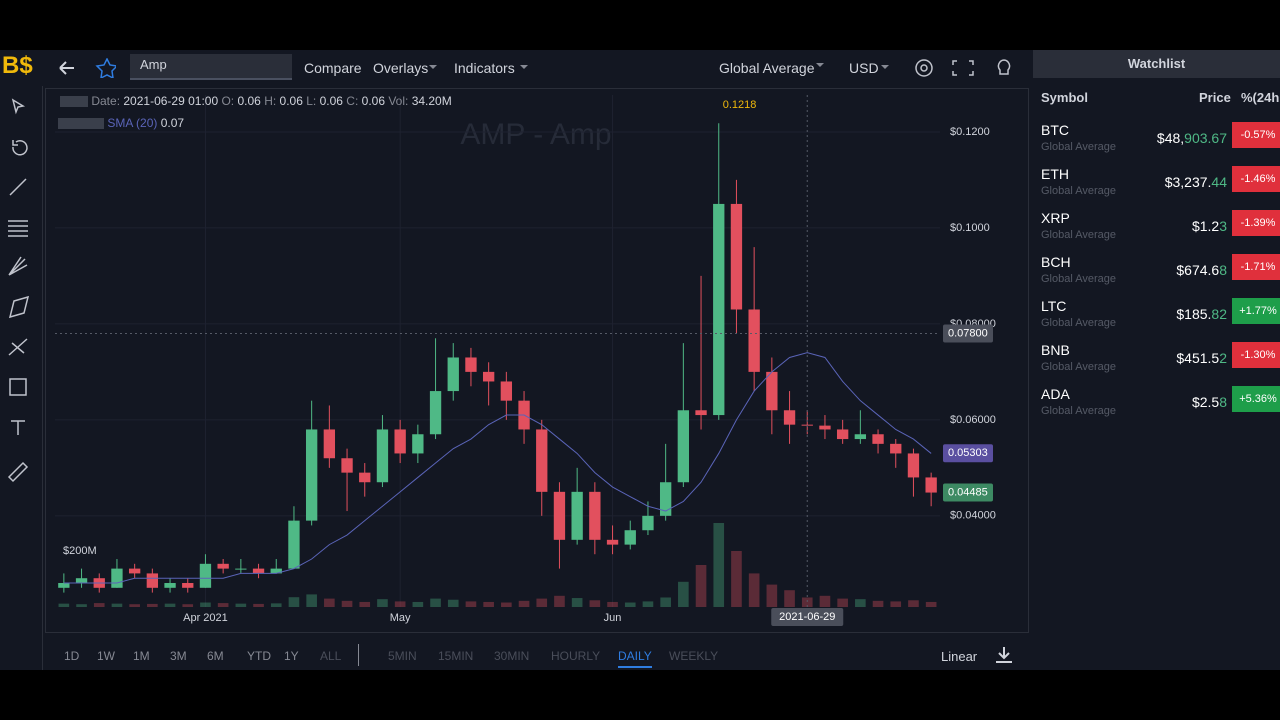 The image size is (1280, 720). Describe the element at coordinates (767, 68) in the screenshot. I see `source-menu: Global Average` at that location.